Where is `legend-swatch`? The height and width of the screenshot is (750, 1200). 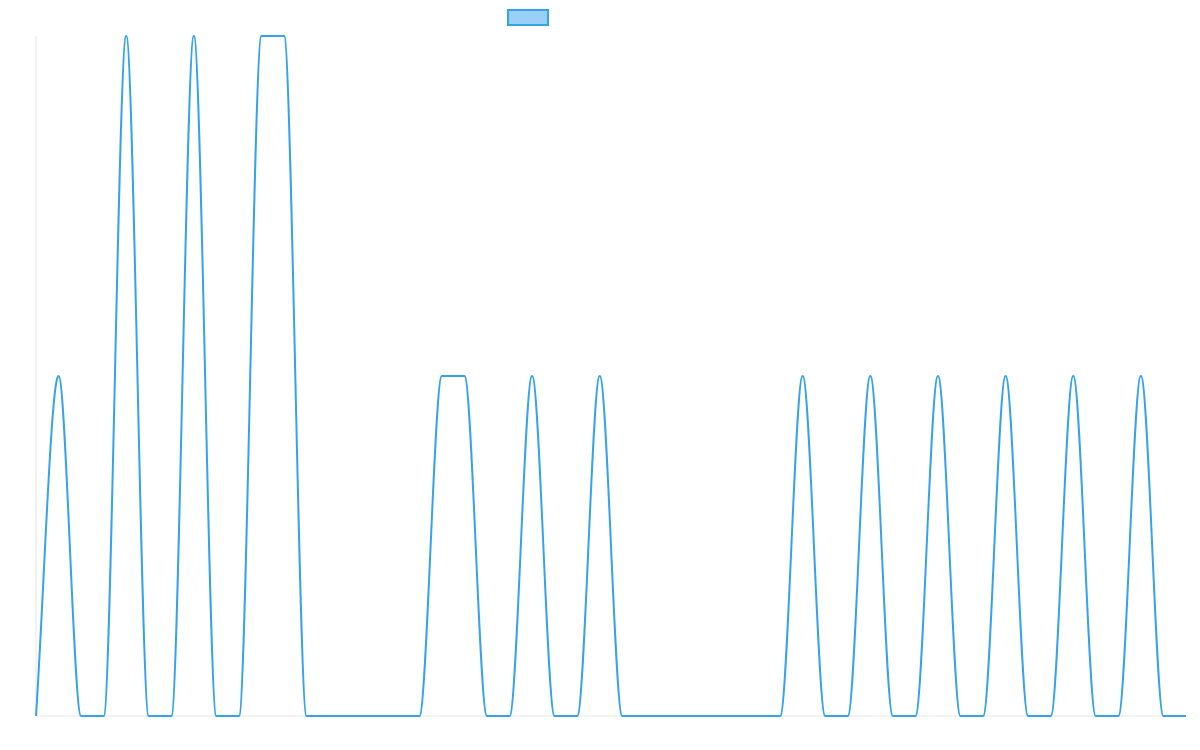
legend-swatch is located at coordinates (528, 17).